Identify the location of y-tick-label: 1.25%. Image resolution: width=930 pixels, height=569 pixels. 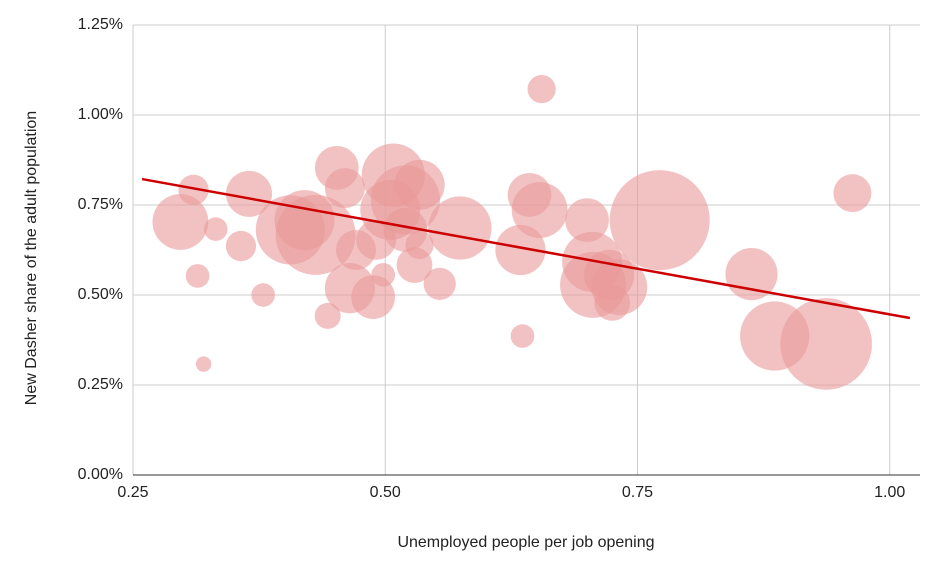
(100, 24).